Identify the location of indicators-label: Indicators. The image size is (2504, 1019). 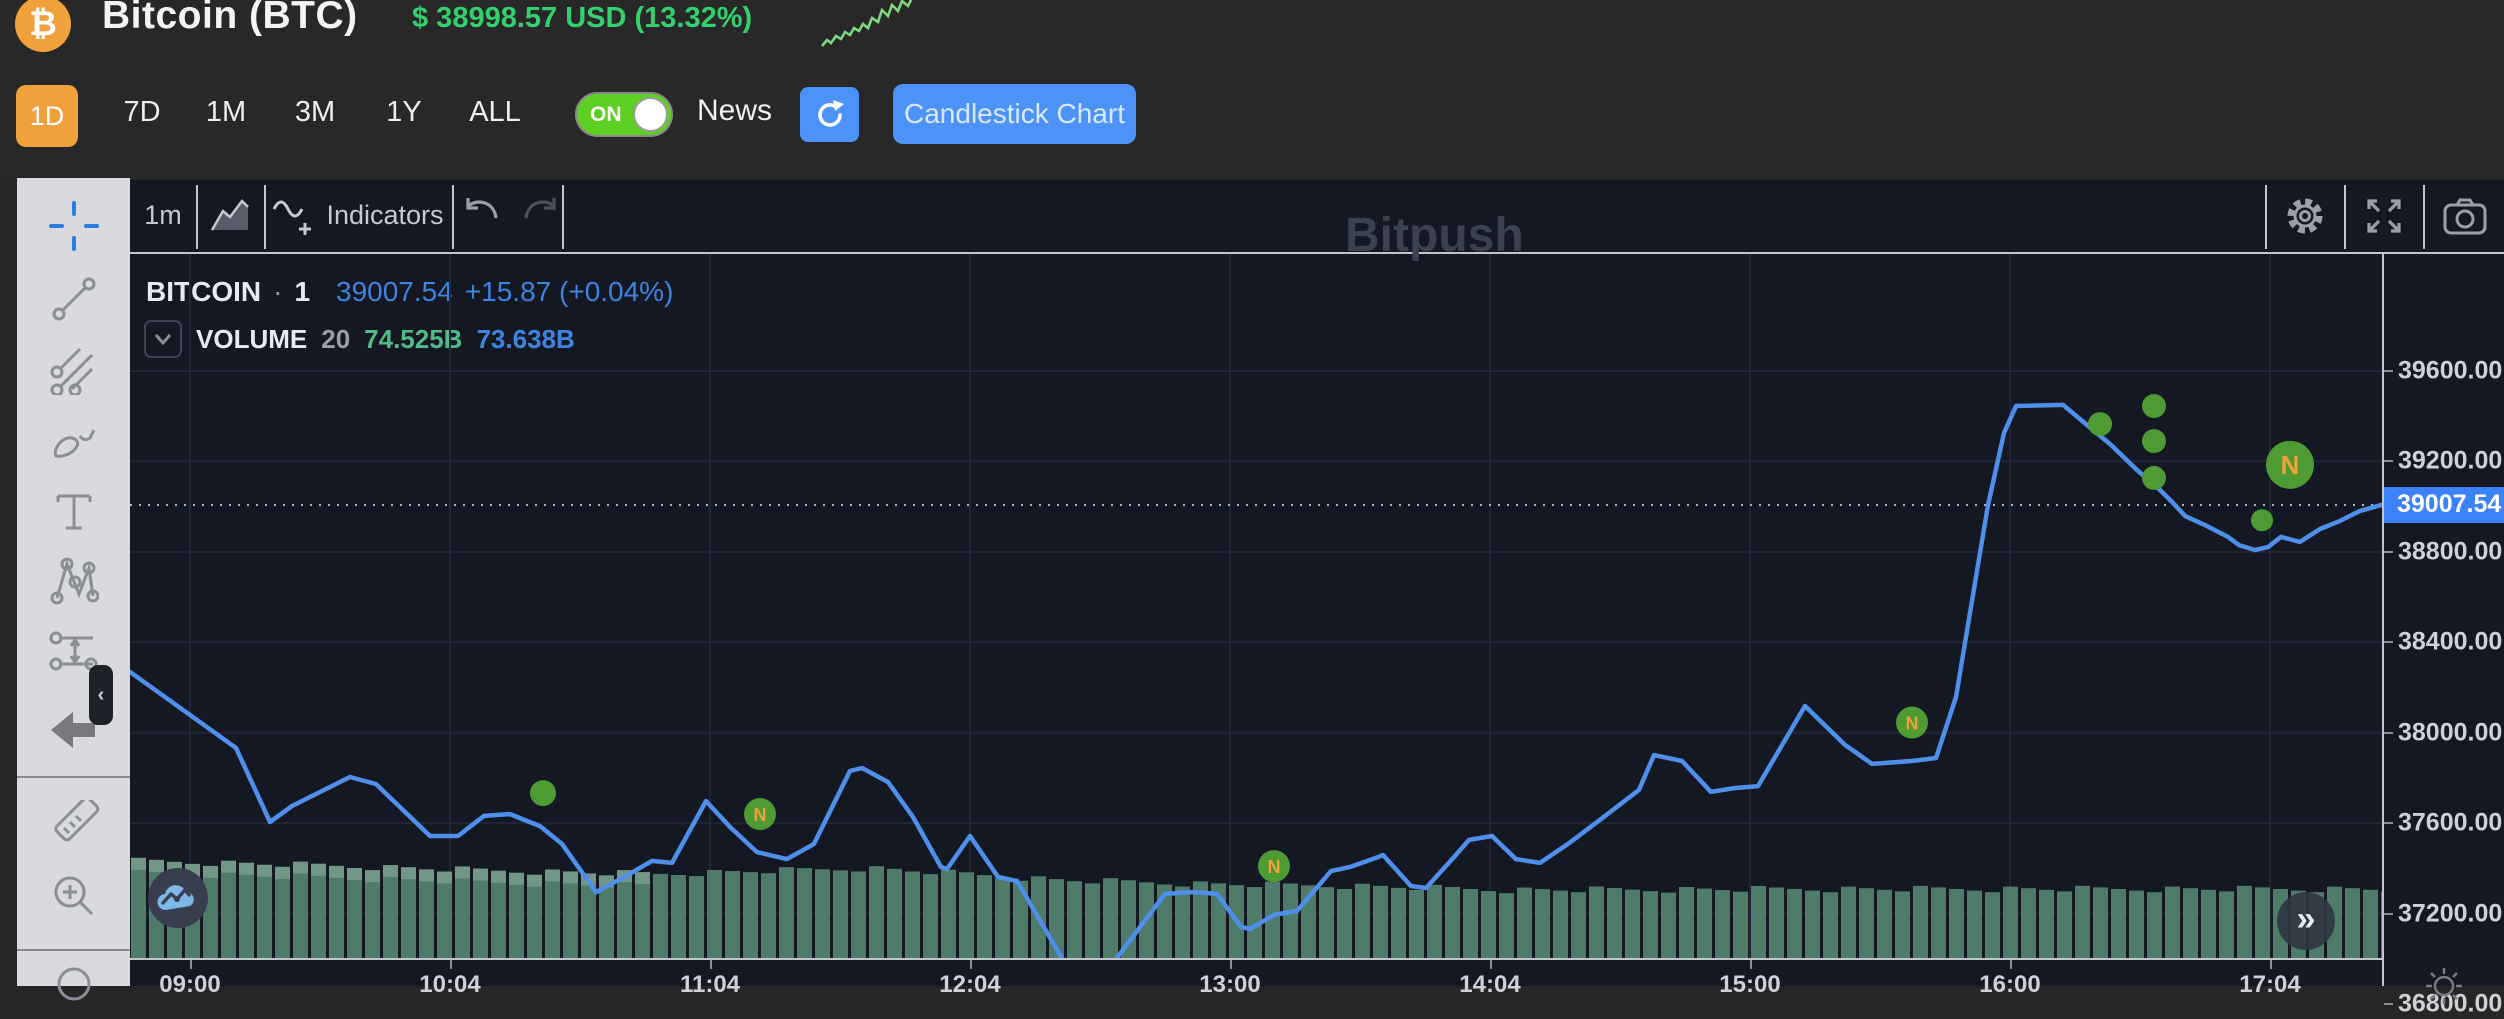
(385, 214).